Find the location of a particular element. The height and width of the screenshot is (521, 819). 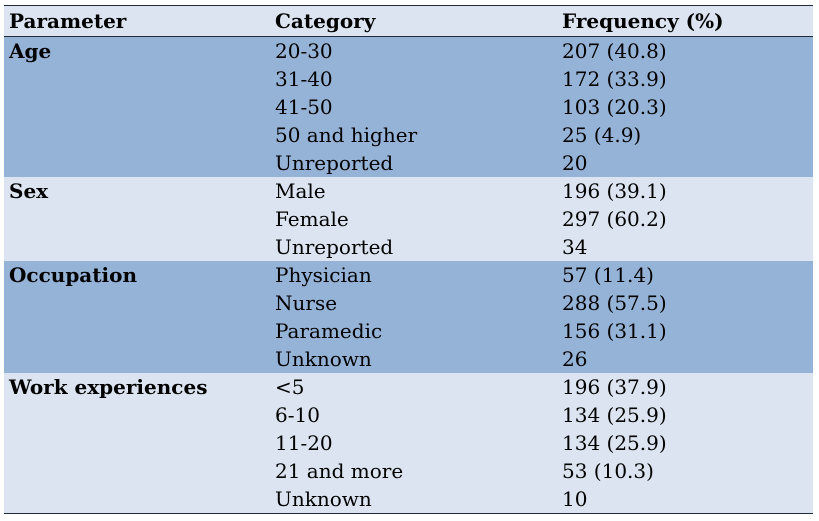

table-row: Unreported 34 is located at coordinates (408, 247).